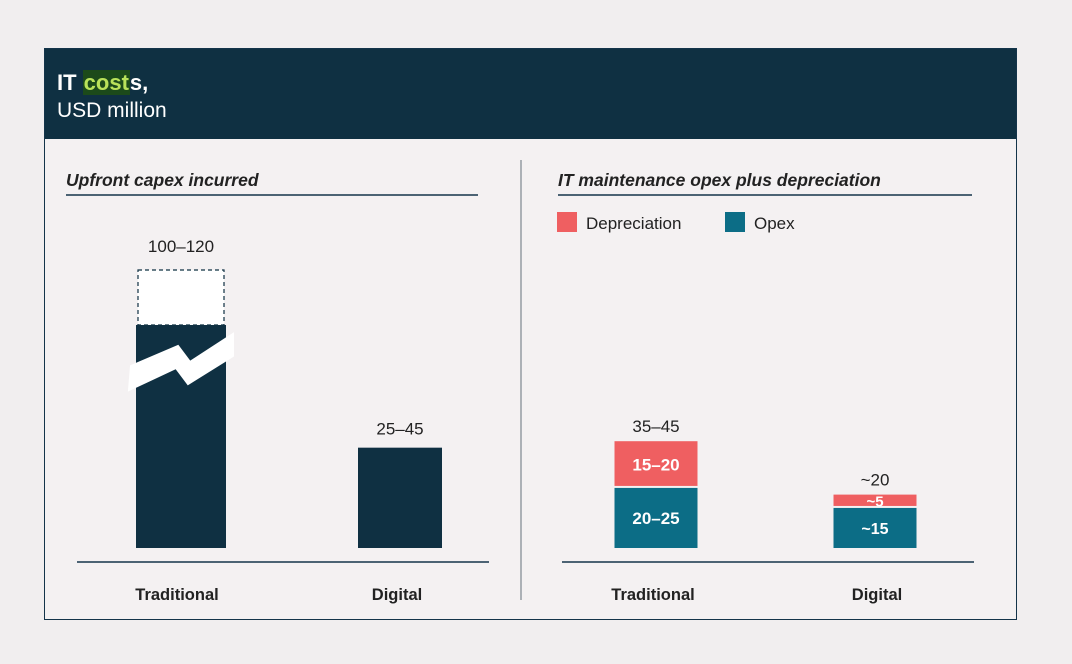 The width and height of the screenshot is (1072, 664). Describe the element at coordinates (530, 94) in the screenshot. I see `chart-header: IT costs, USD million` at that location.